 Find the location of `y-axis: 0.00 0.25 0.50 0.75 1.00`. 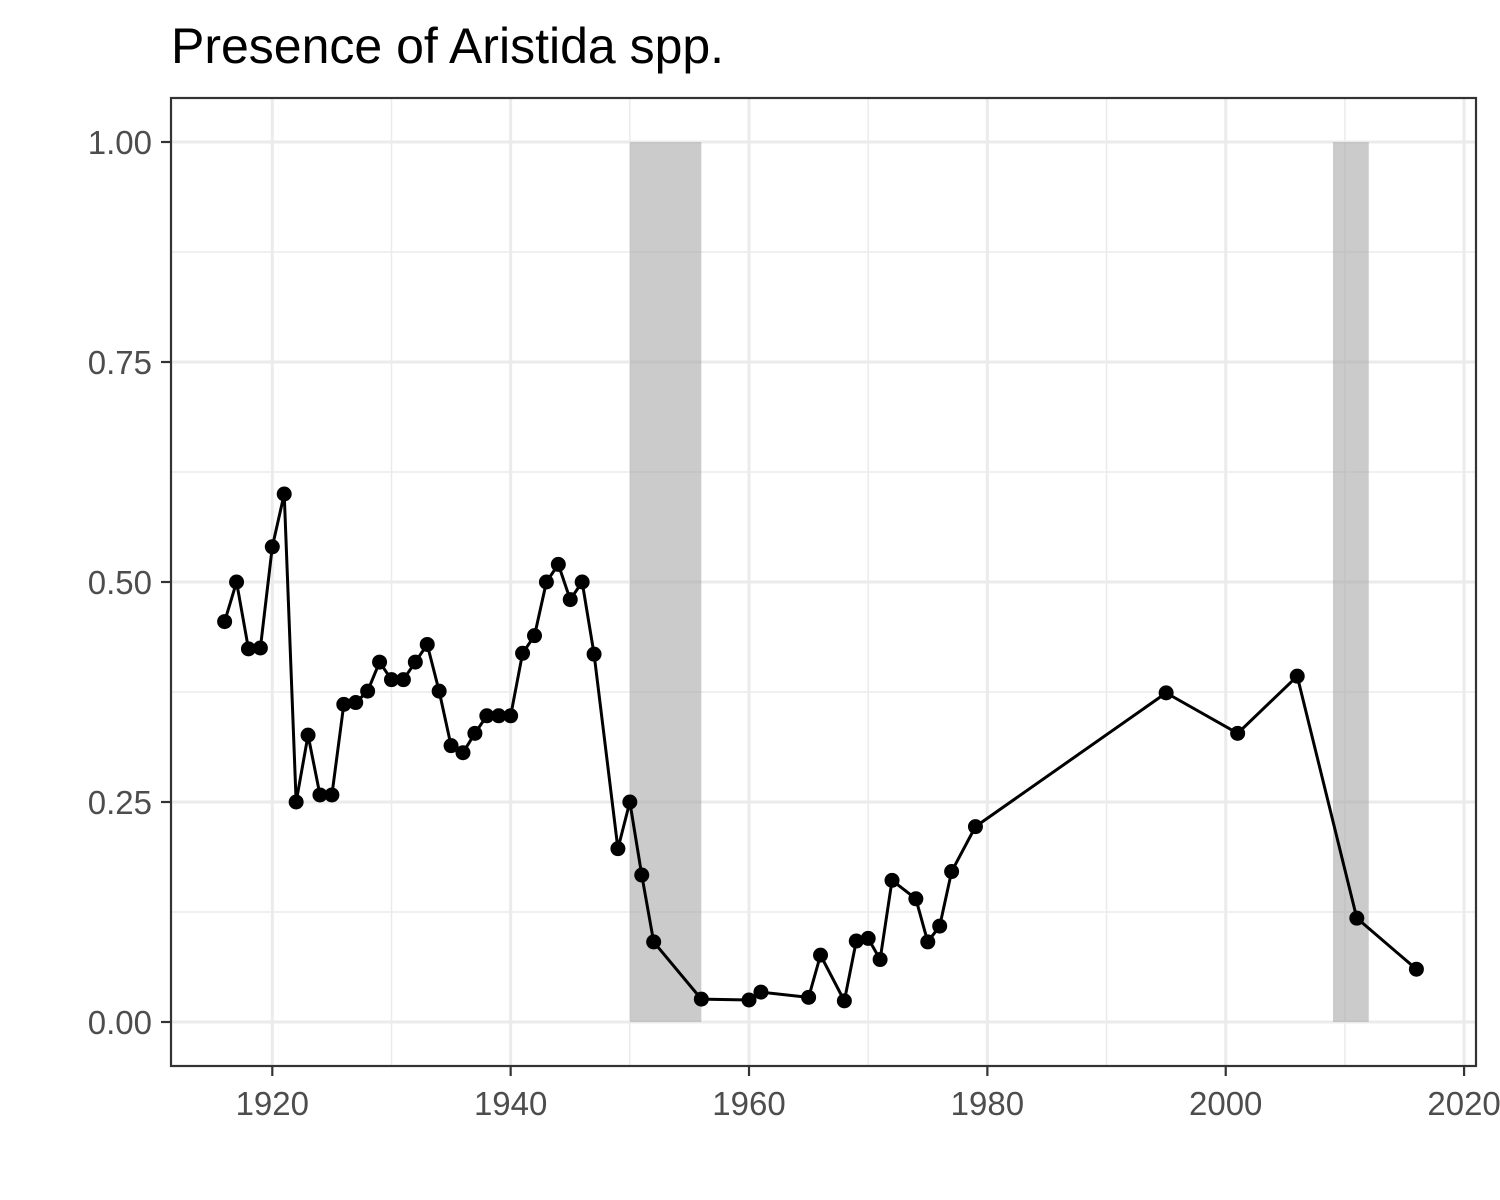

y-axis: 0.00 0.25 0.50 0.75 1.00 is located at coordinates (129, 582).